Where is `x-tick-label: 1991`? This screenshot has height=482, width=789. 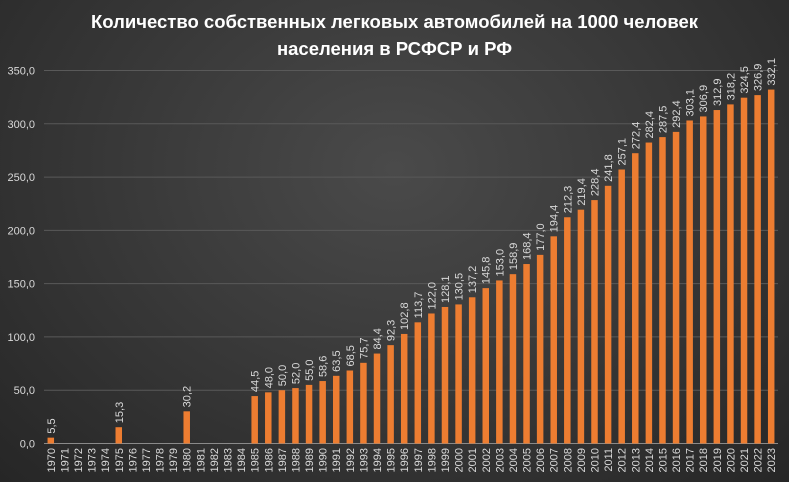 x-tick-label: 1991 is located at coordinates (337, 460).